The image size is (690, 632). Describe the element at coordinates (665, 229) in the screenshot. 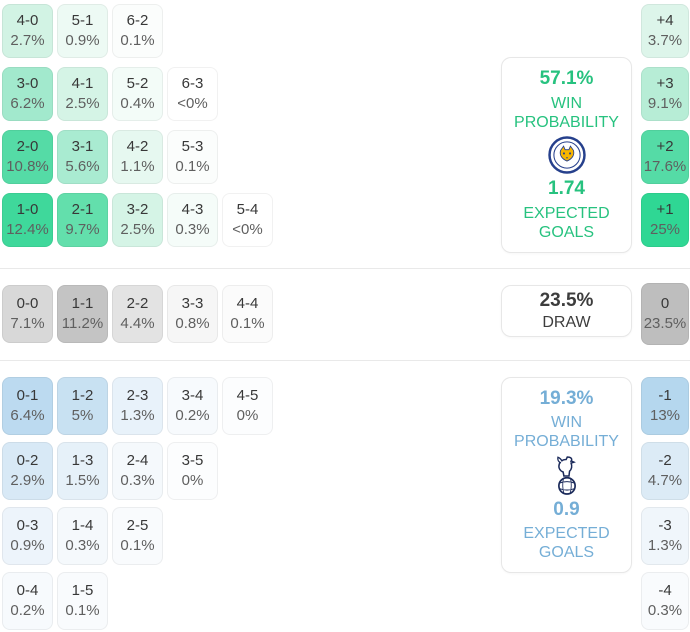

I see `margin-cell-probability: 25%` at that location.